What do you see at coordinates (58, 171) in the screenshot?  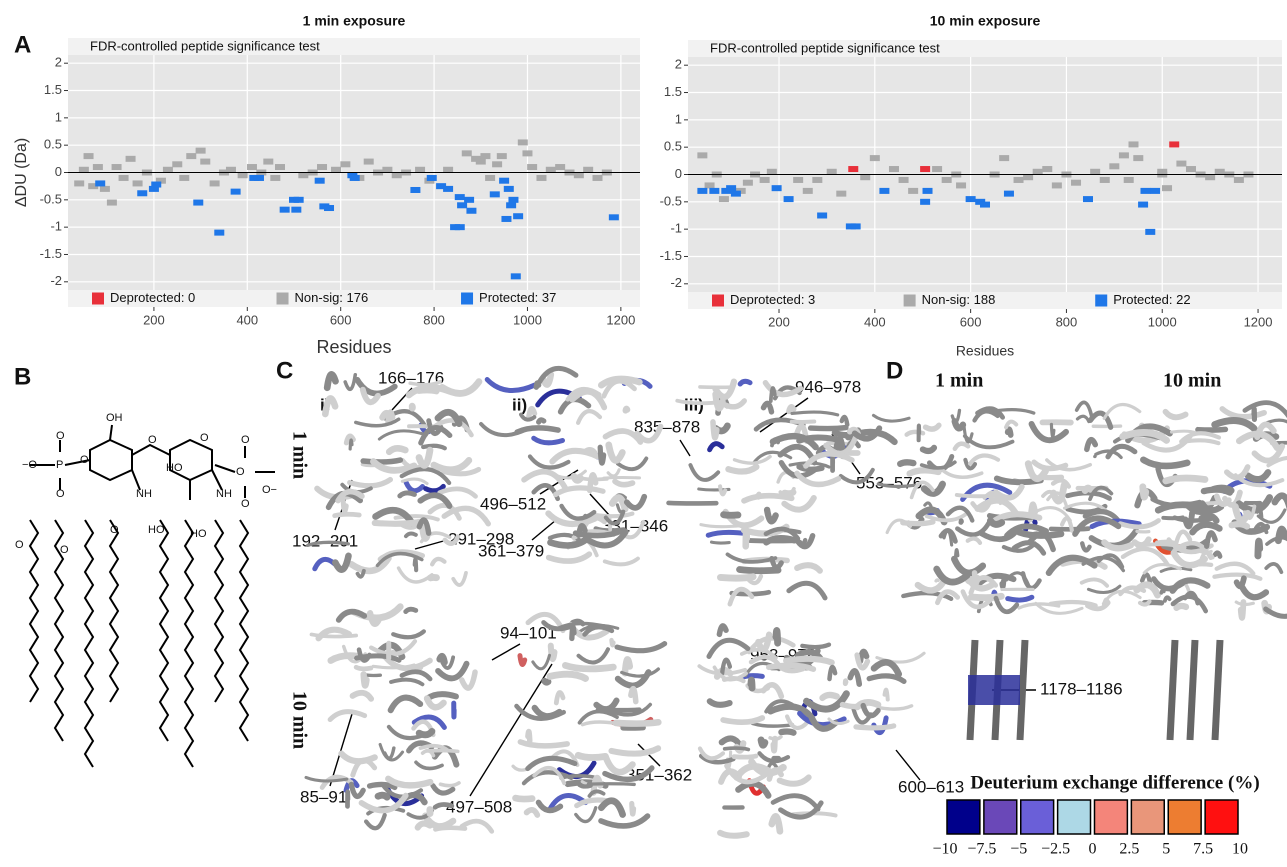 I see `y-tick-label: 0` at bounding box center [58, 171].